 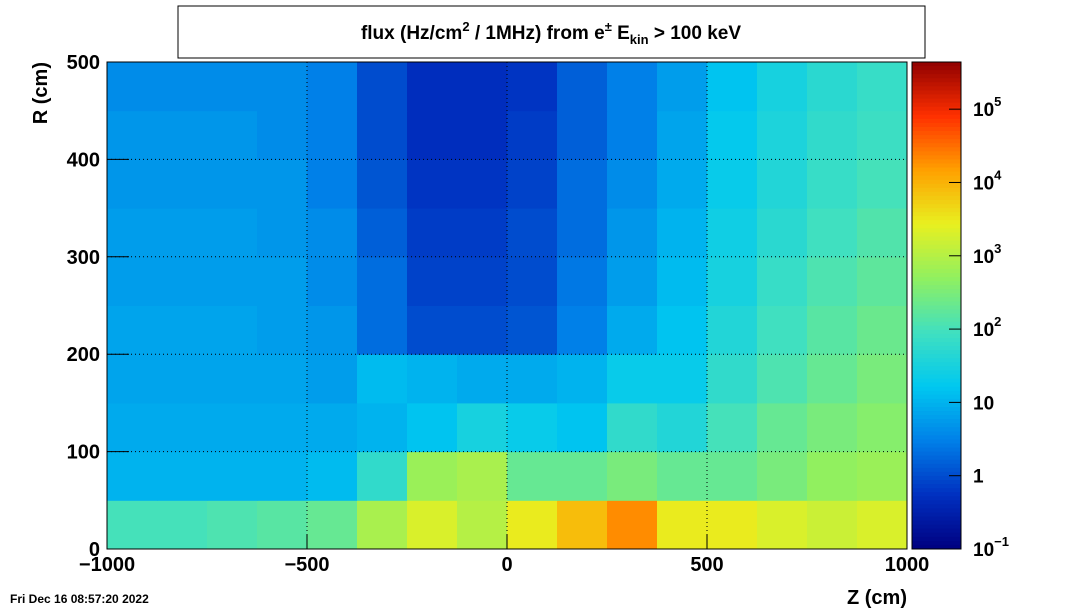 What do you see at coordinates (41, 93) in the screenshot?
I see `y-axis-title: R (cm)` at bounding box center [41, 93].